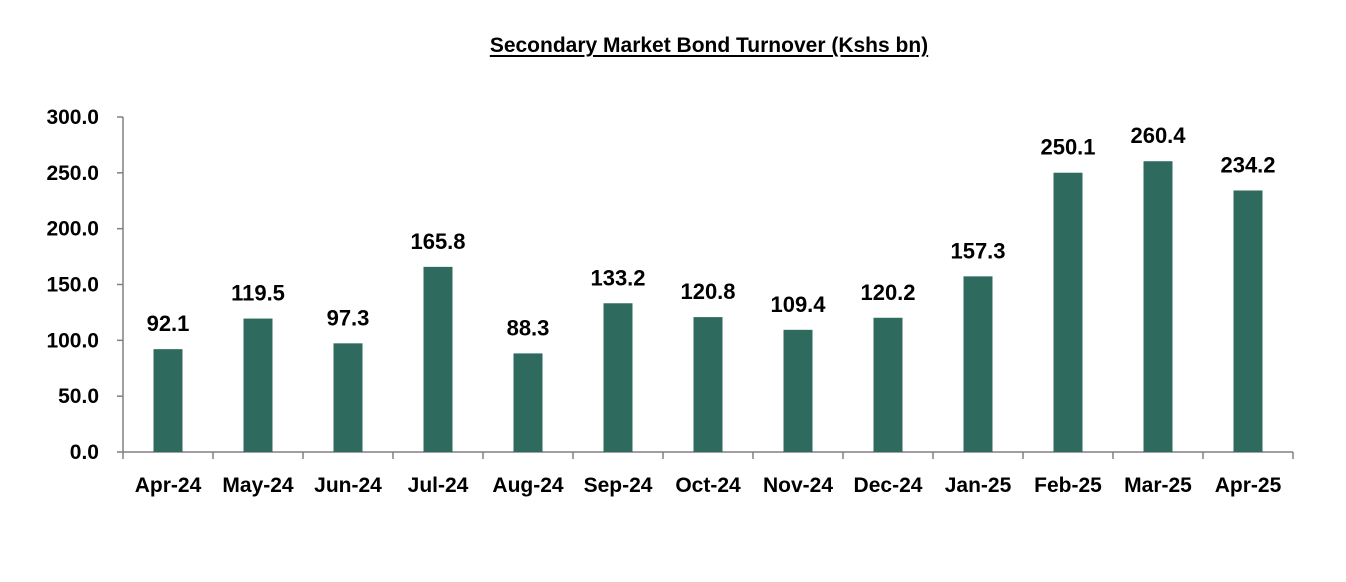  I want to click on data-label: 120.8, so click(707, 291).